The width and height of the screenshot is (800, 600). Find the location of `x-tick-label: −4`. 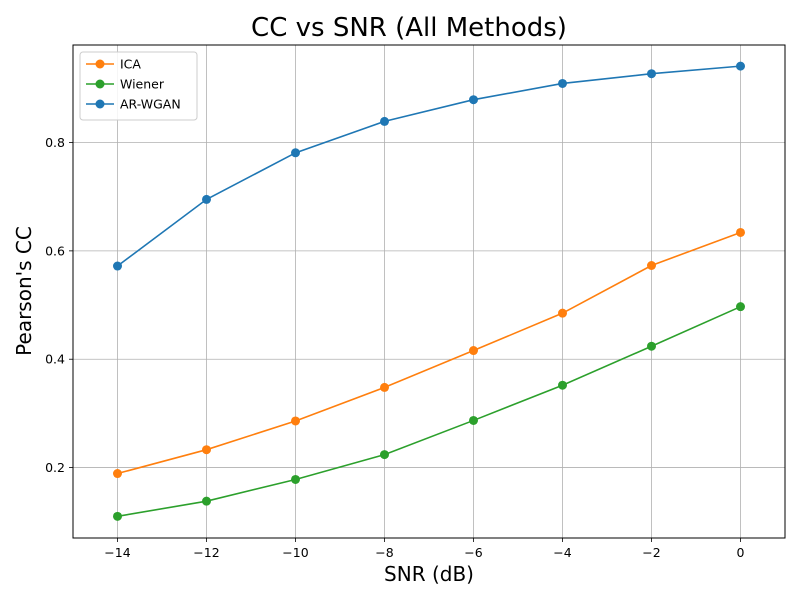

x-tick-label: −4 is located at coordinates (562, 552).